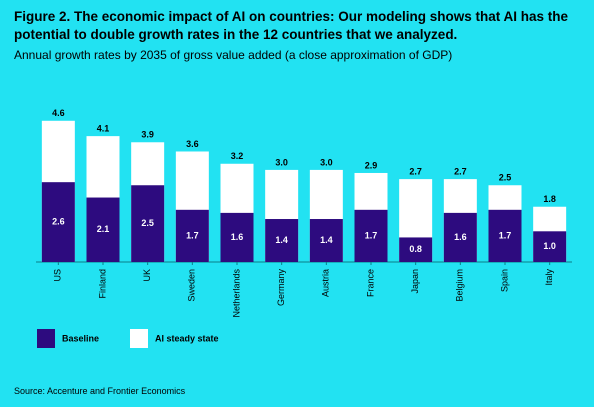  Describe the element at coordinates (58, 113) in the screenshot. I see `value-label: 4.6` at that location.